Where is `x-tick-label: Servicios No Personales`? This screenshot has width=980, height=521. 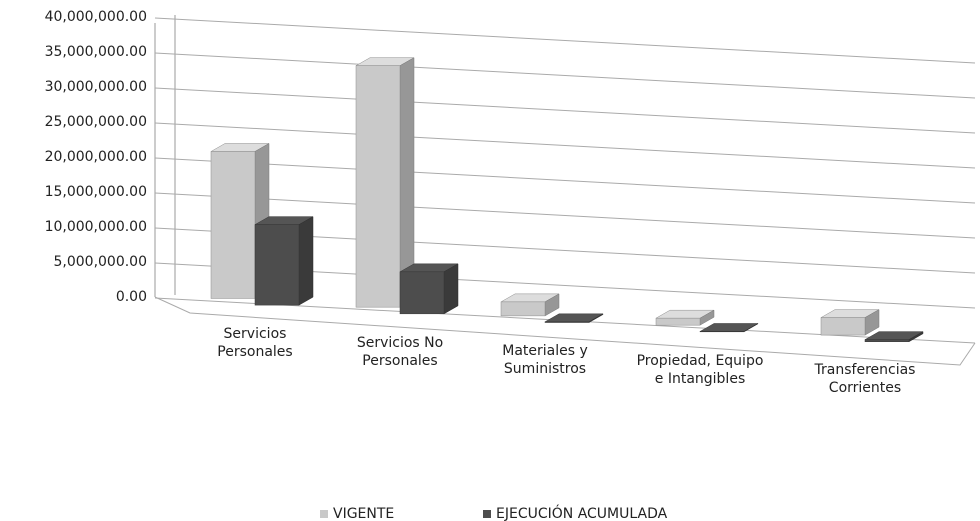
x-tick-label: Servicios No Personales is located at coordinates (400, 351).